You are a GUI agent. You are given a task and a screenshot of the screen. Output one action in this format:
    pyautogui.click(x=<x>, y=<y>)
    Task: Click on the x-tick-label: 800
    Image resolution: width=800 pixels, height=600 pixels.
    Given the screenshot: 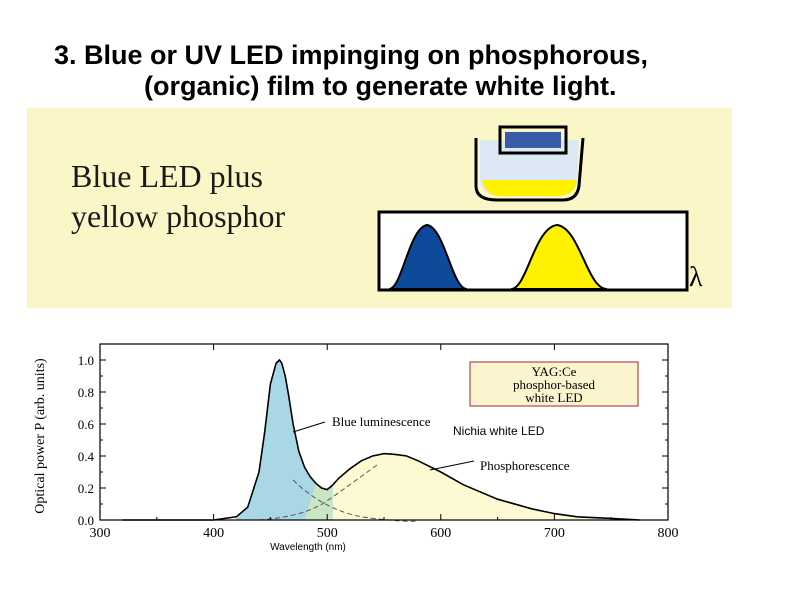 What is the action you would take?
    pyautogui.click(x=668, y=533)
    